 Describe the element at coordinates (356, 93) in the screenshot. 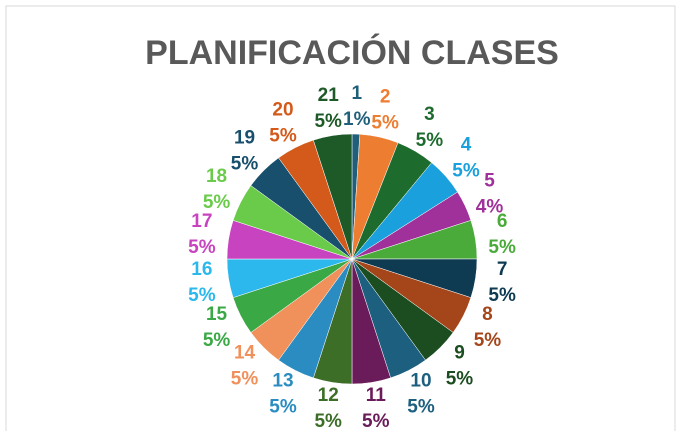

I see `category-label: 1` at that location.